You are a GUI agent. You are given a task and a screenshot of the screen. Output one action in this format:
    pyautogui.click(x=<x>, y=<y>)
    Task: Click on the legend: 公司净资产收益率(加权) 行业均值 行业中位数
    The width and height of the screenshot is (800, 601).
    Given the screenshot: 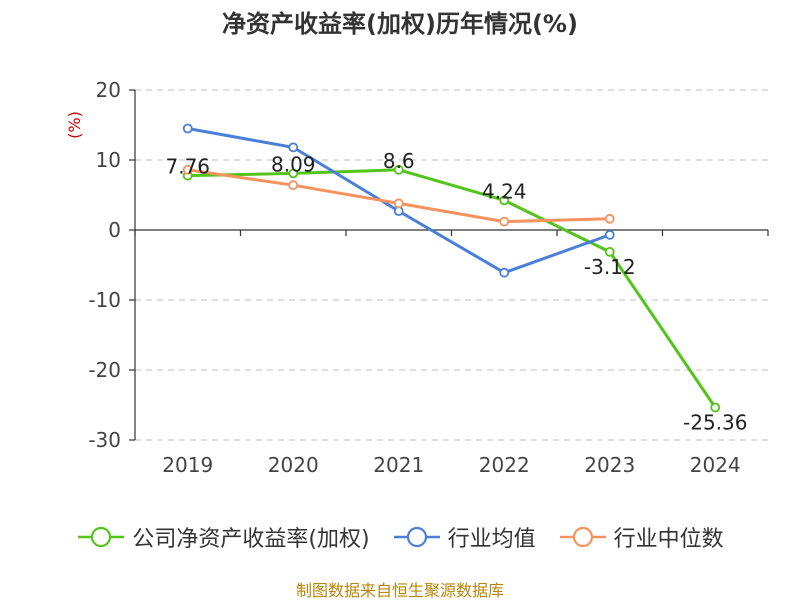 What is the action you would take?
    pyautogui.click(x=400, y=537)
    